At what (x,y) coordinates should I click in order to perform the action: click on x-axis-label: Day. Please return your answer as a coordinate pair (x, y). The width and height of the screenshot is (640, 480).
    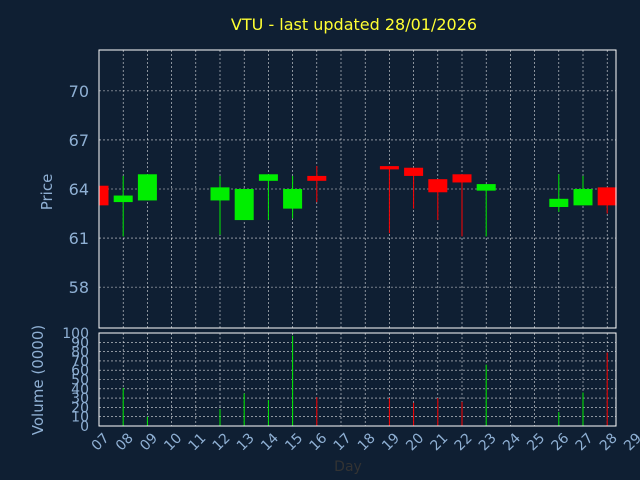
    Looking at the image, I should click on (348, 467).